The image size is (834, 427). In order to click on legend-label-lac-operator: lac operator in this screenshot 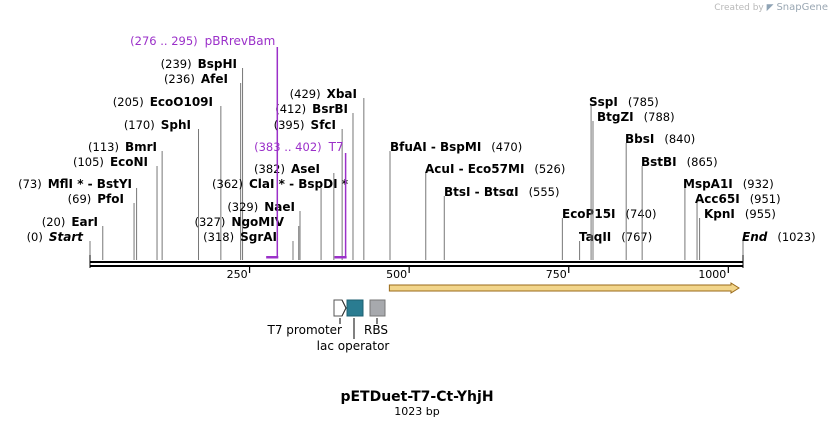, I will do `click(353, 346)`.